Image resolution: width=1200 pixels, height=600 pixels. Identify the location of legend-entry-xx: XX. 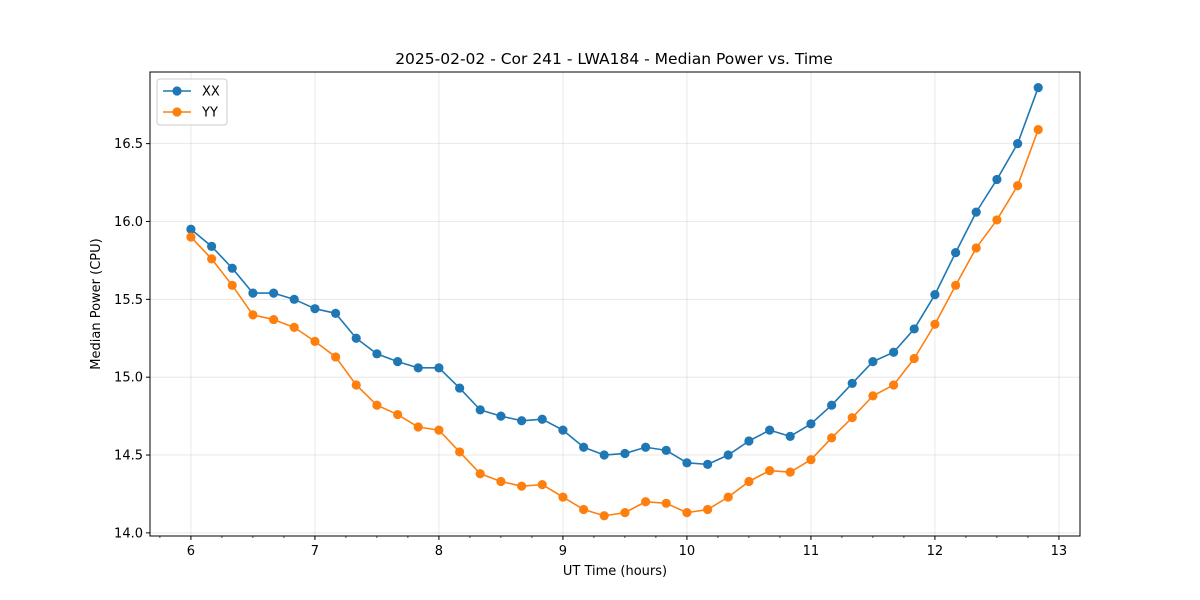
(191, 92).